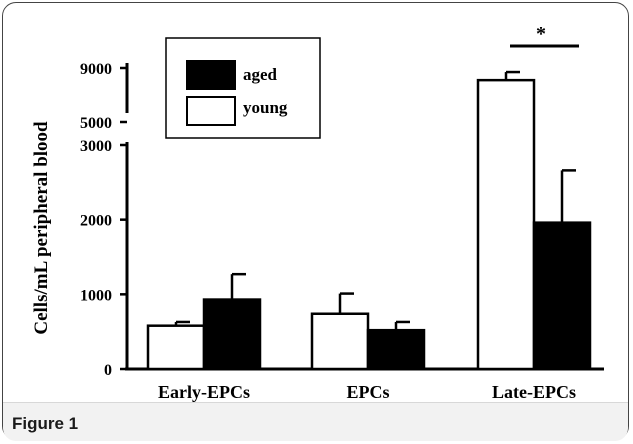 The width and height of the screenshot is (633, 444). What do you see at coordinates (108, 370) in the screenshot?
I see `y-tick-label: 0` at bounding box center [108, 370].